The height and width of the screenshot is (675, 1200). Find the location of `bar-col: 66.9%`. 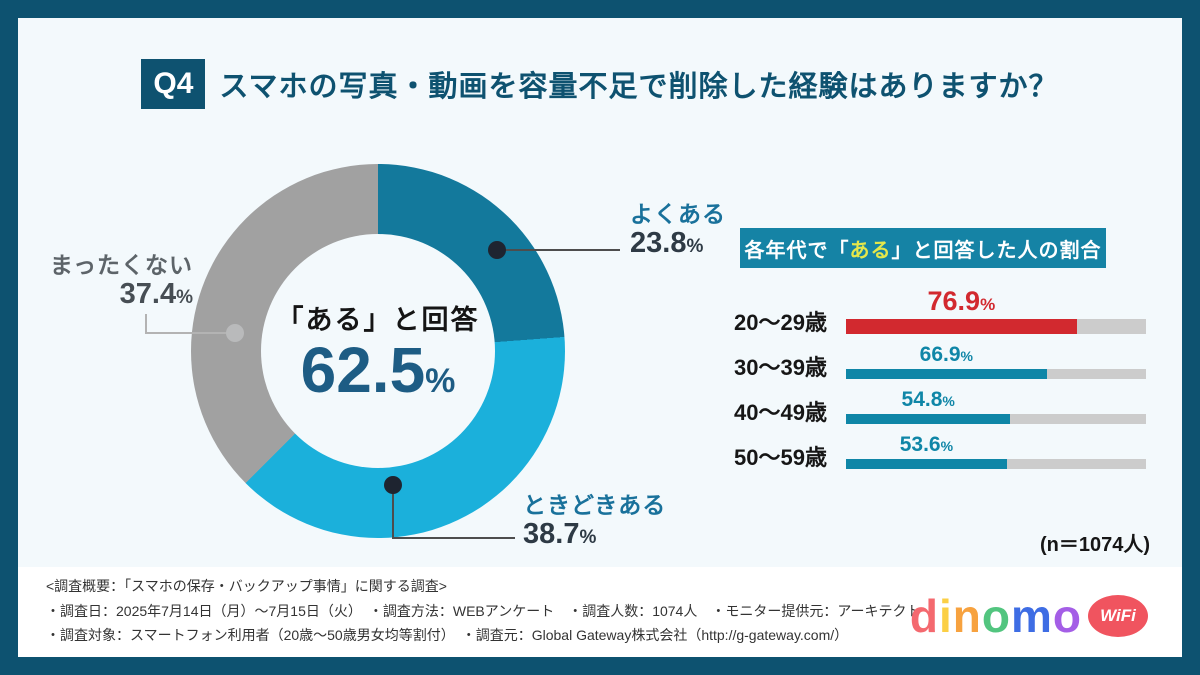

bar-col: 66.9% is located at coordinates (996, 361).